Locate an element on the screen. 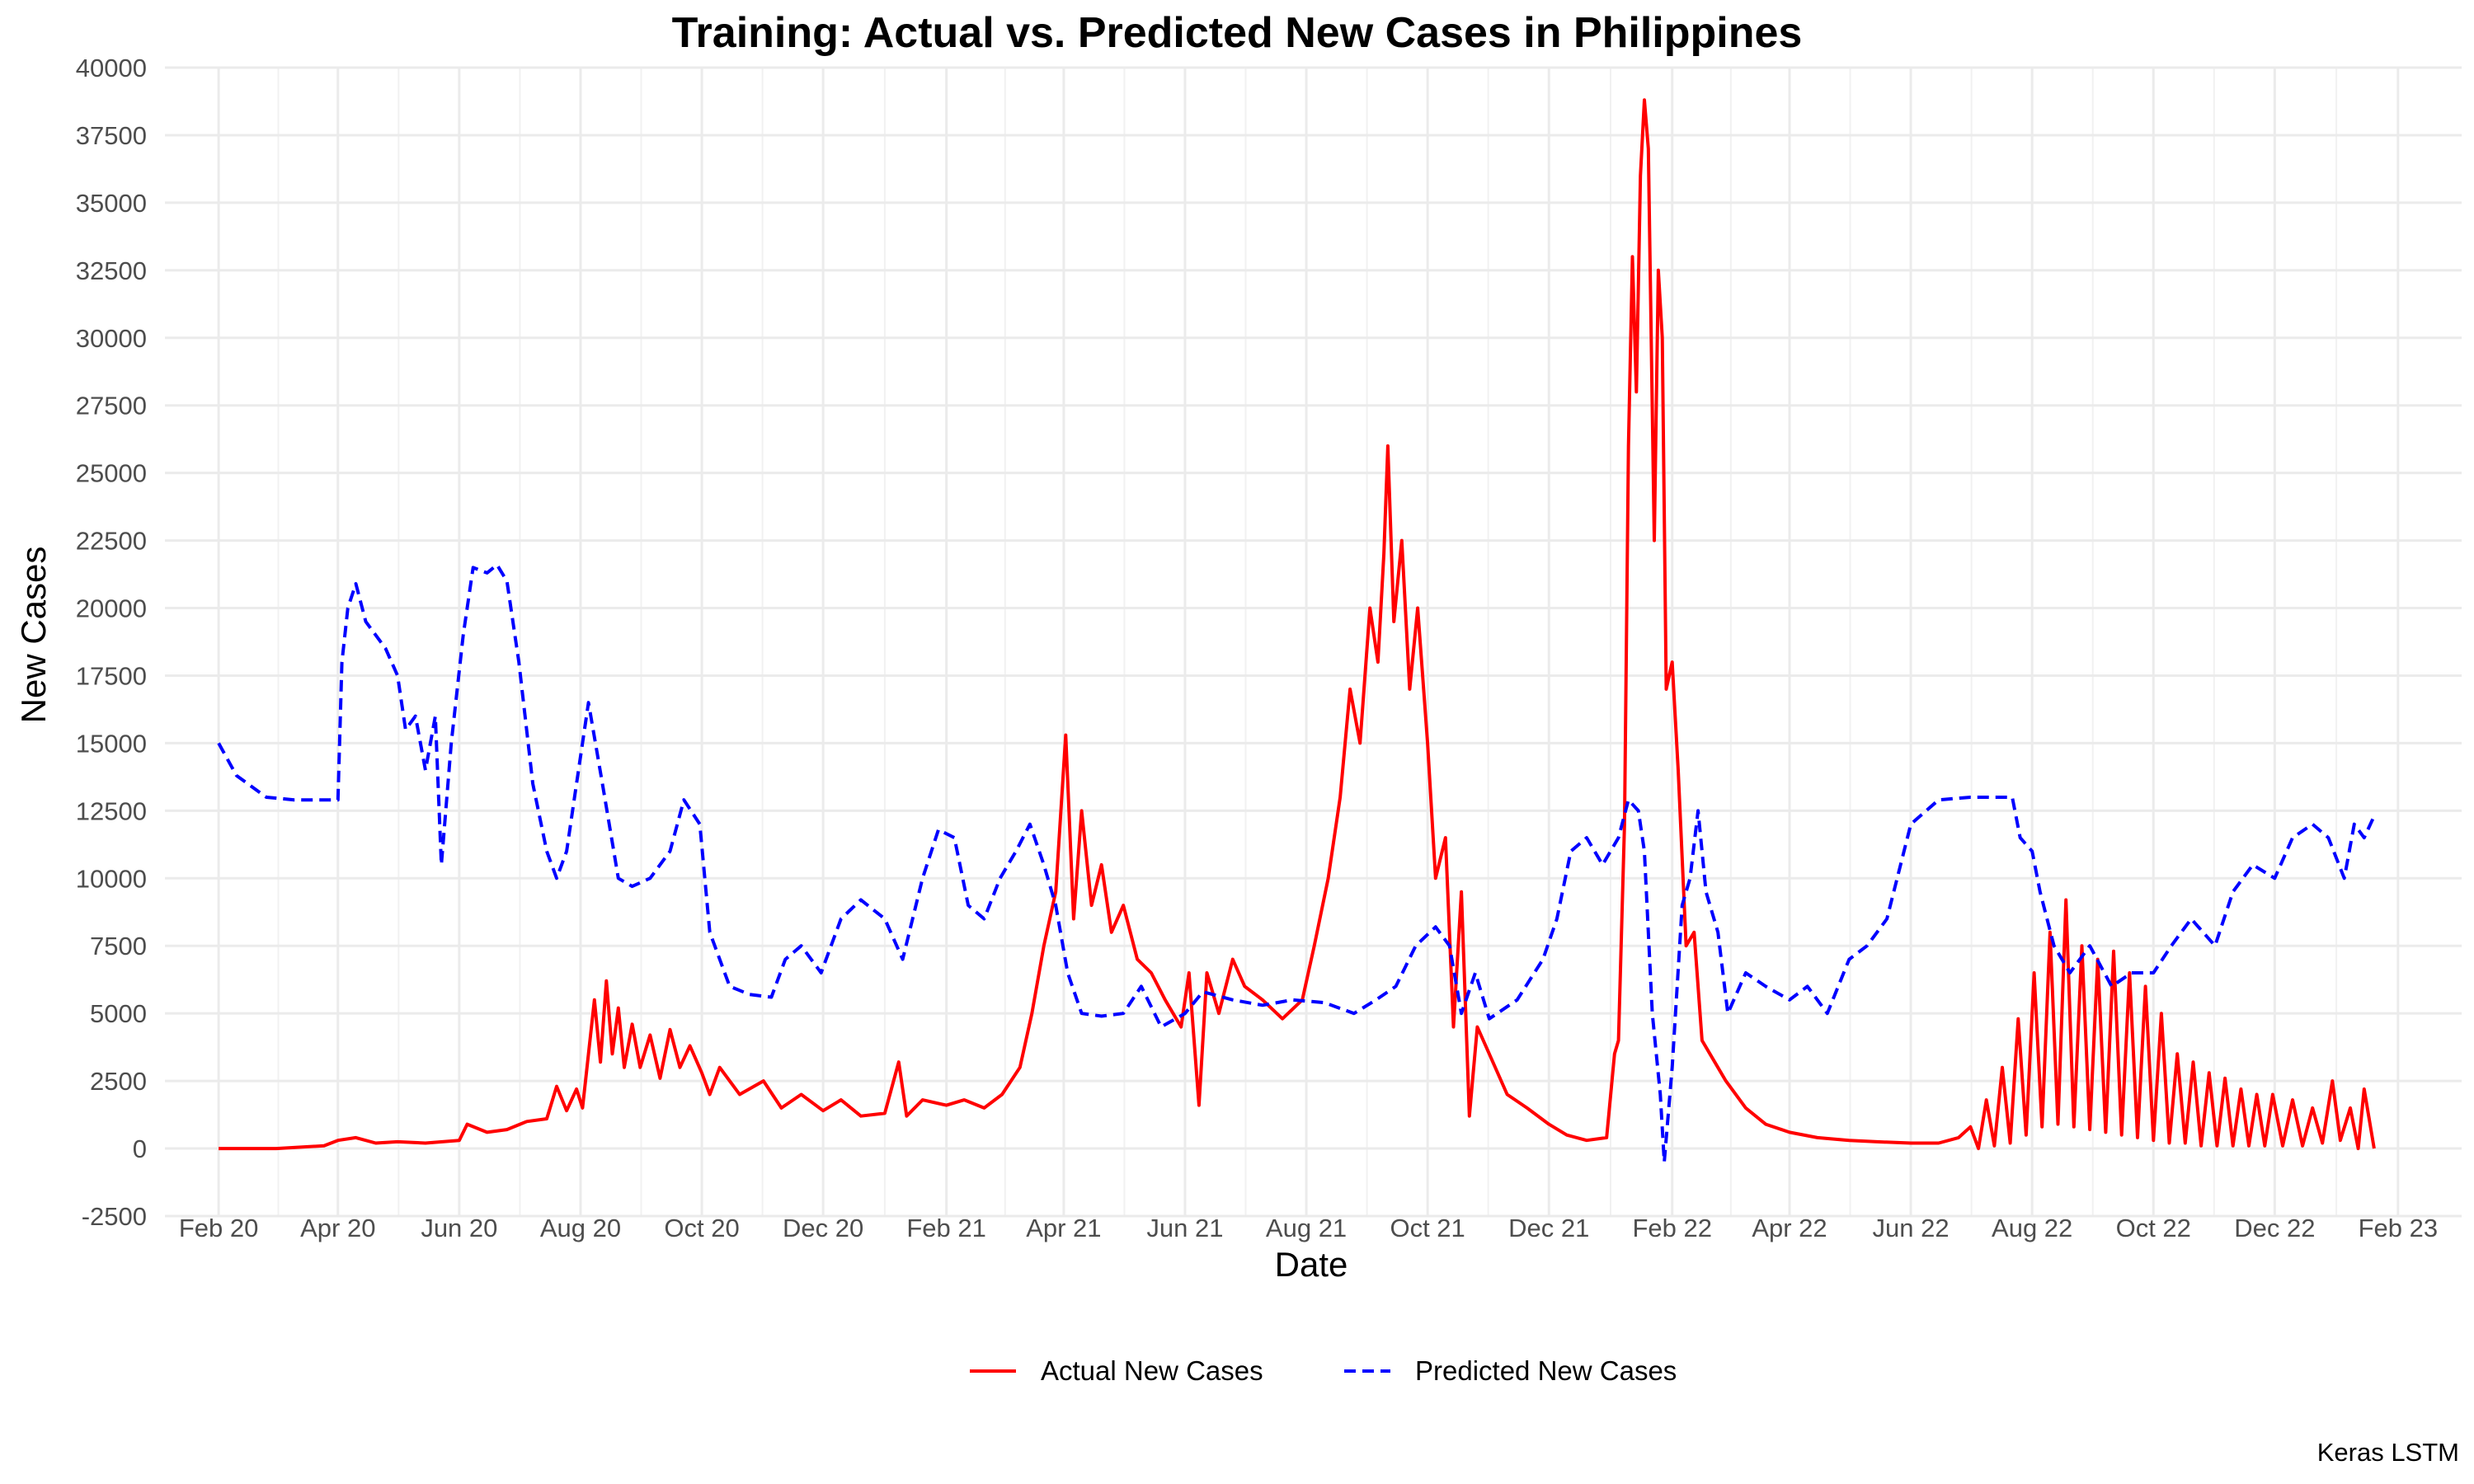  x-tick-label: Feb 22 is located at coordinates (1672, 1228).